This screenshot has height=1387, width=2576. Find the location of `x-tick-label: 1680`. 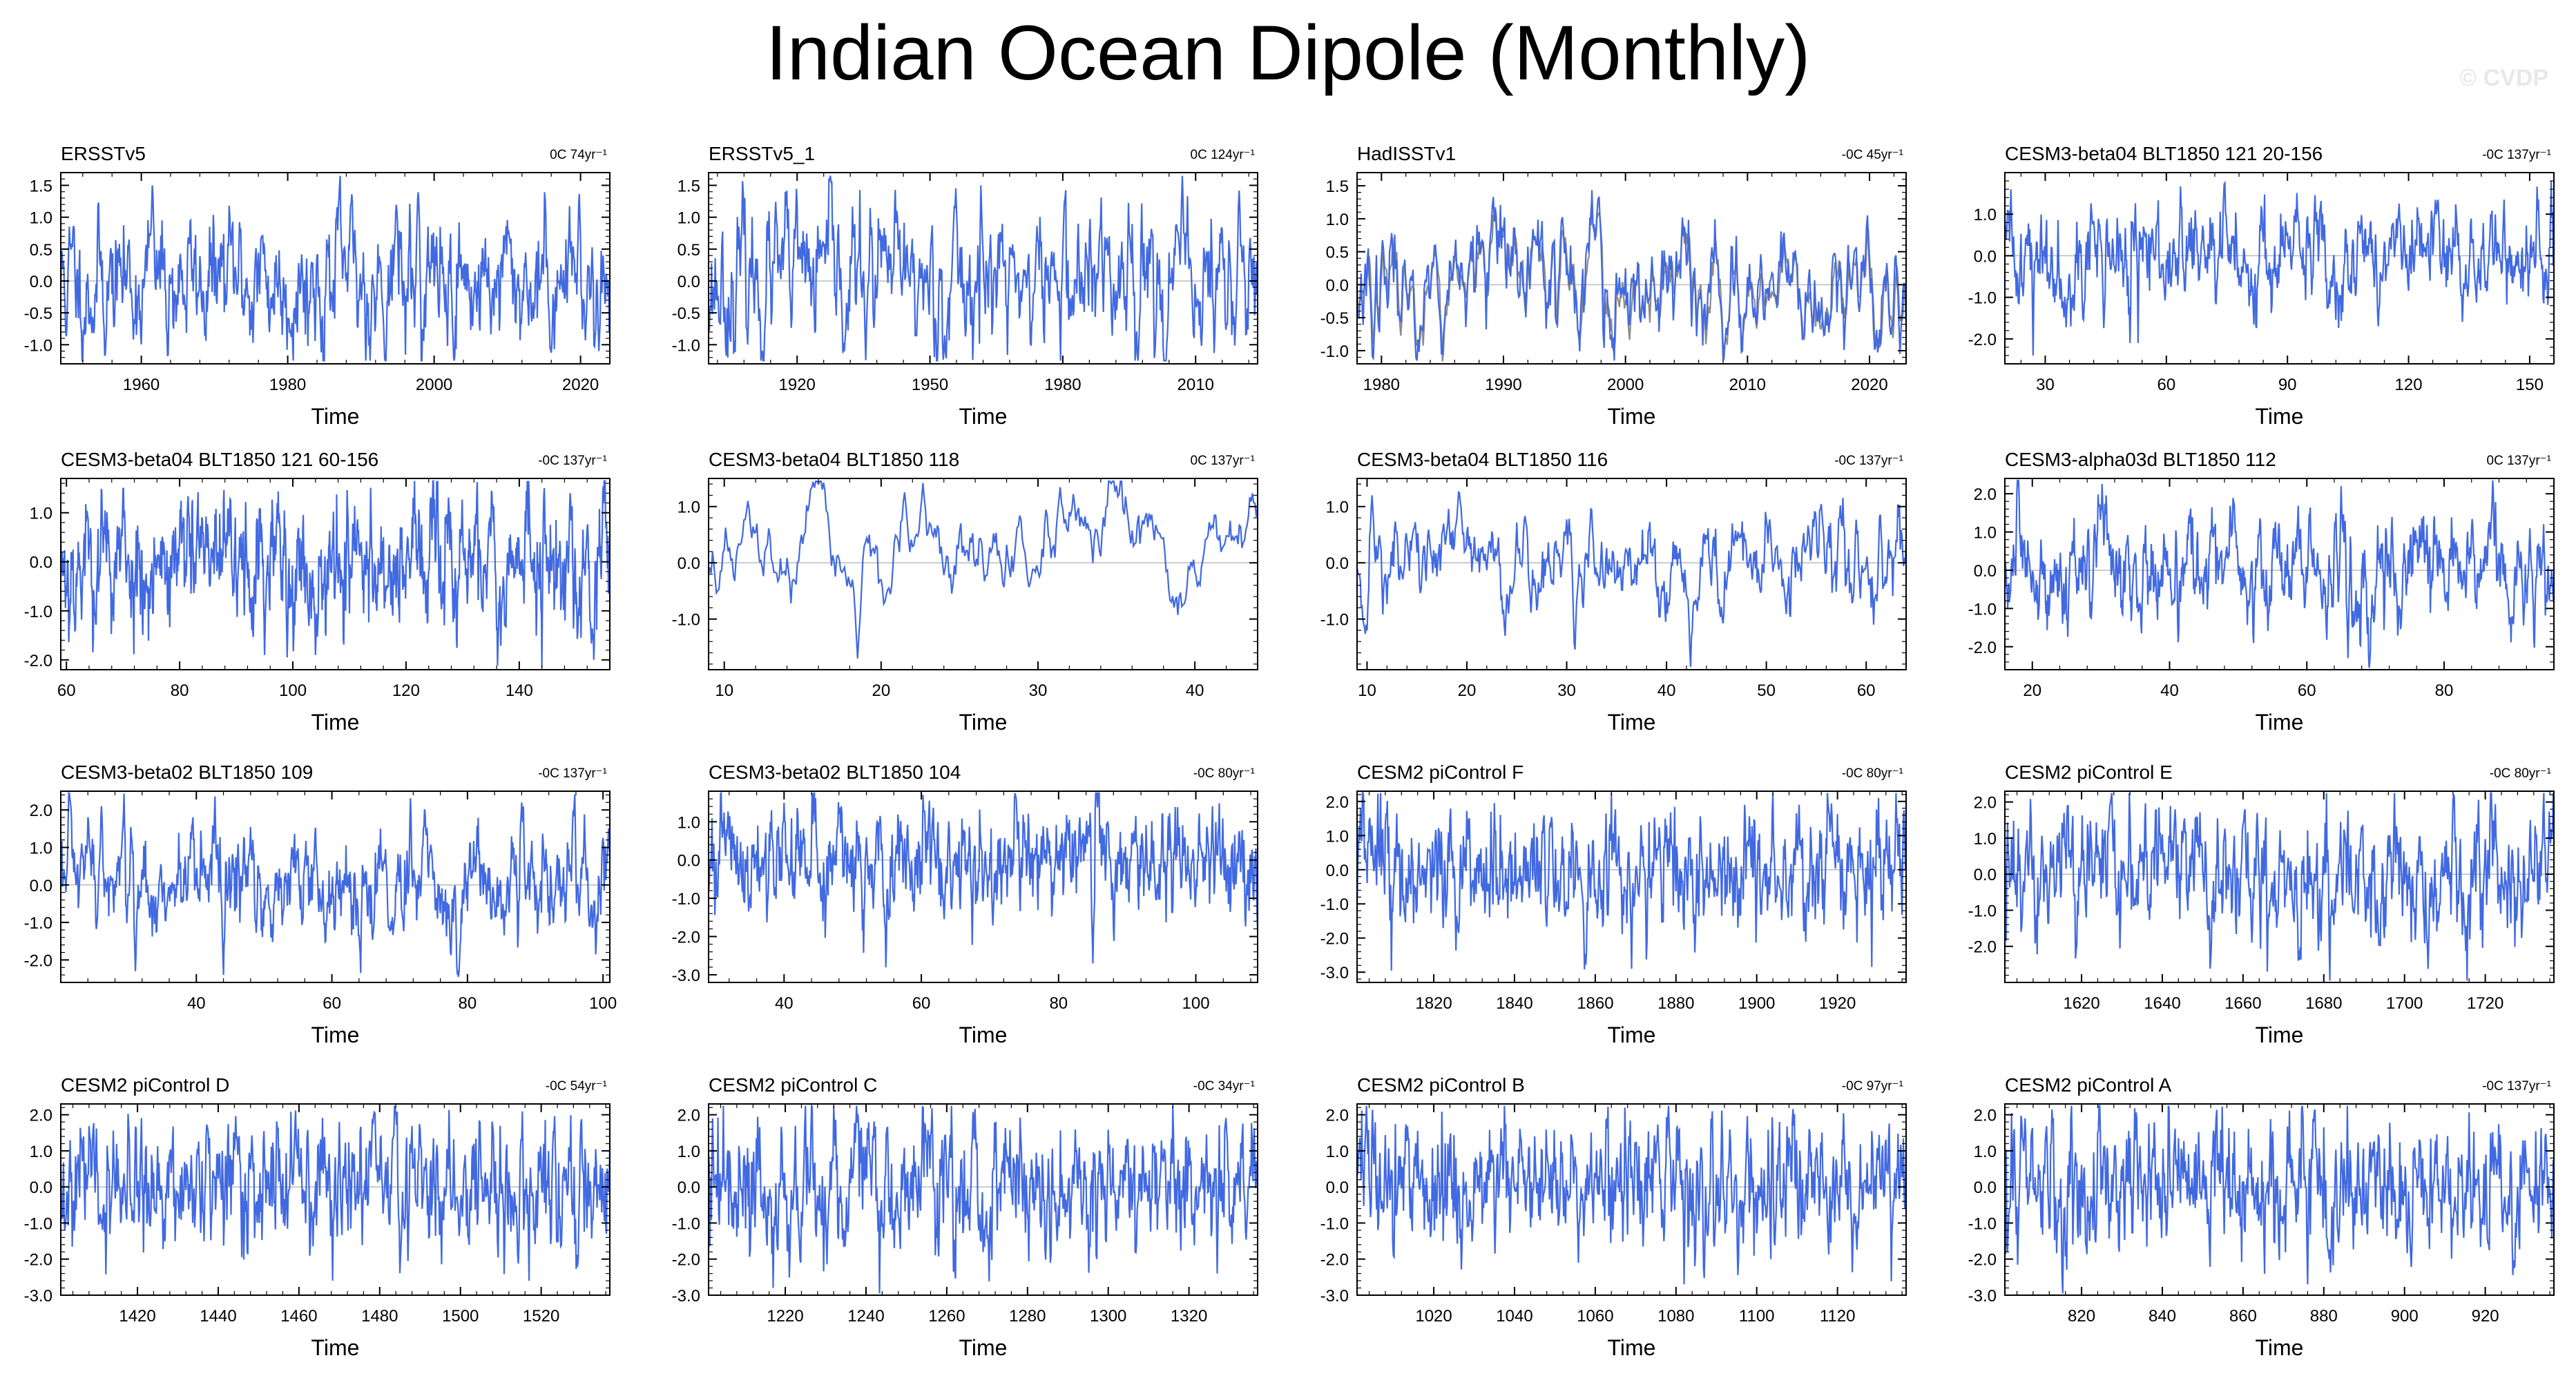

x-tick-label: 1680 is located at coordinates (2323, 1004).